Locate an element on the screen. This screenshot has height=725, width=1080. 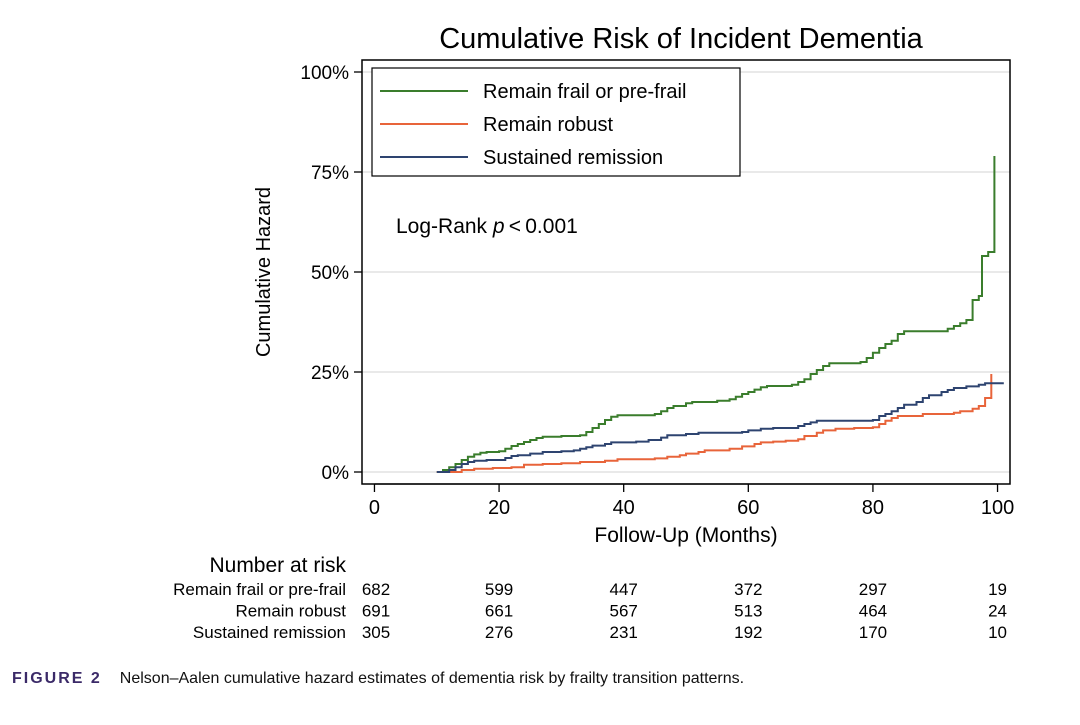
risk-table-title: Number at risk is located at coordinates (277, 565).